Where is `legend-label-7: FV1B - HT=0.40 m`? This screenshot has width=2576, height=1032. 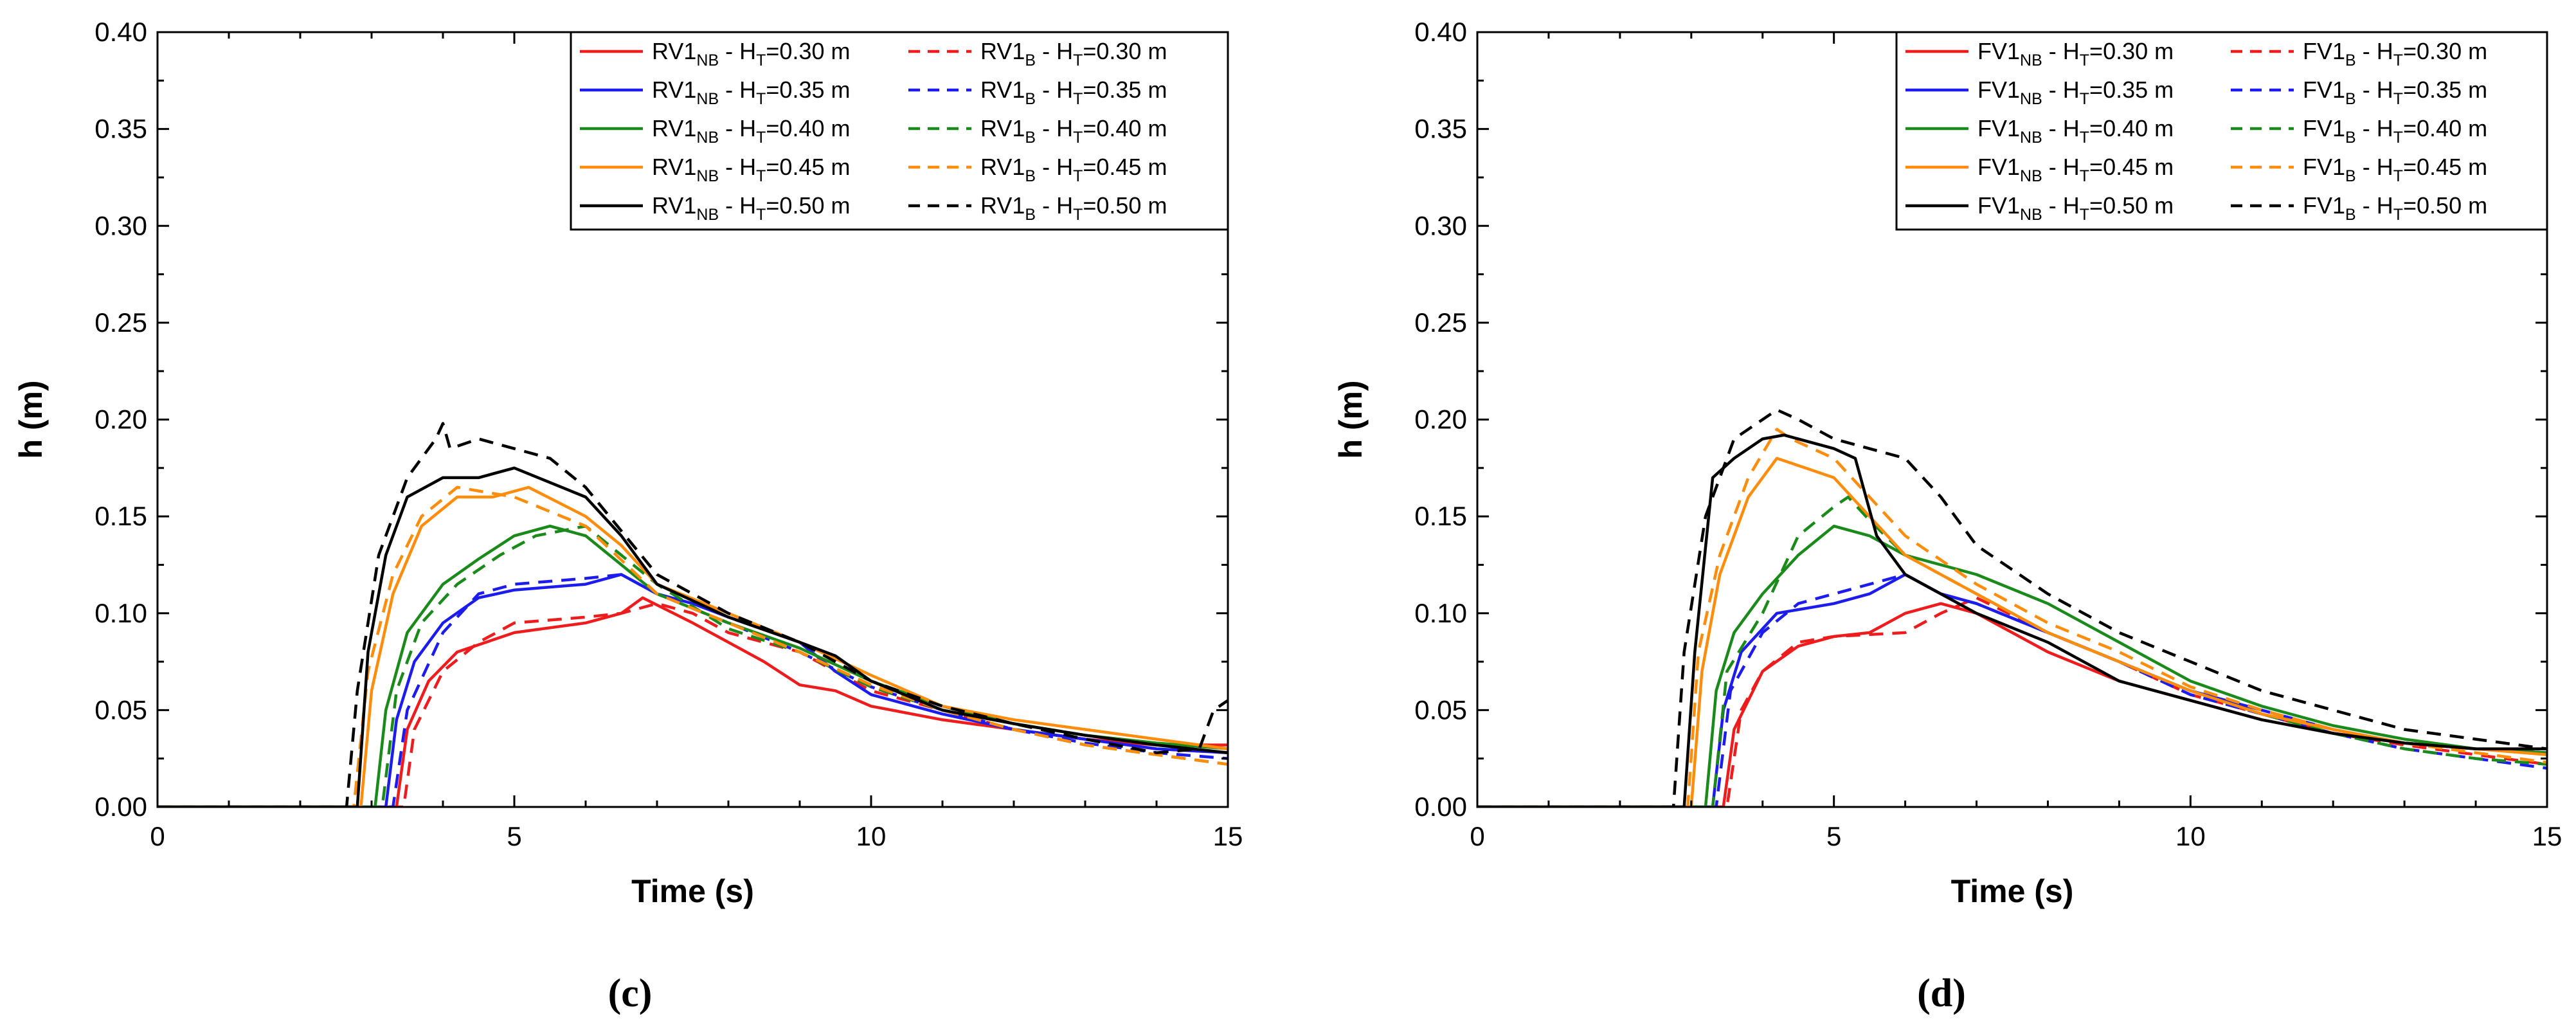 legend-label-7: FV1B - HT=0.40 m is located at coordinates (2395, 131).